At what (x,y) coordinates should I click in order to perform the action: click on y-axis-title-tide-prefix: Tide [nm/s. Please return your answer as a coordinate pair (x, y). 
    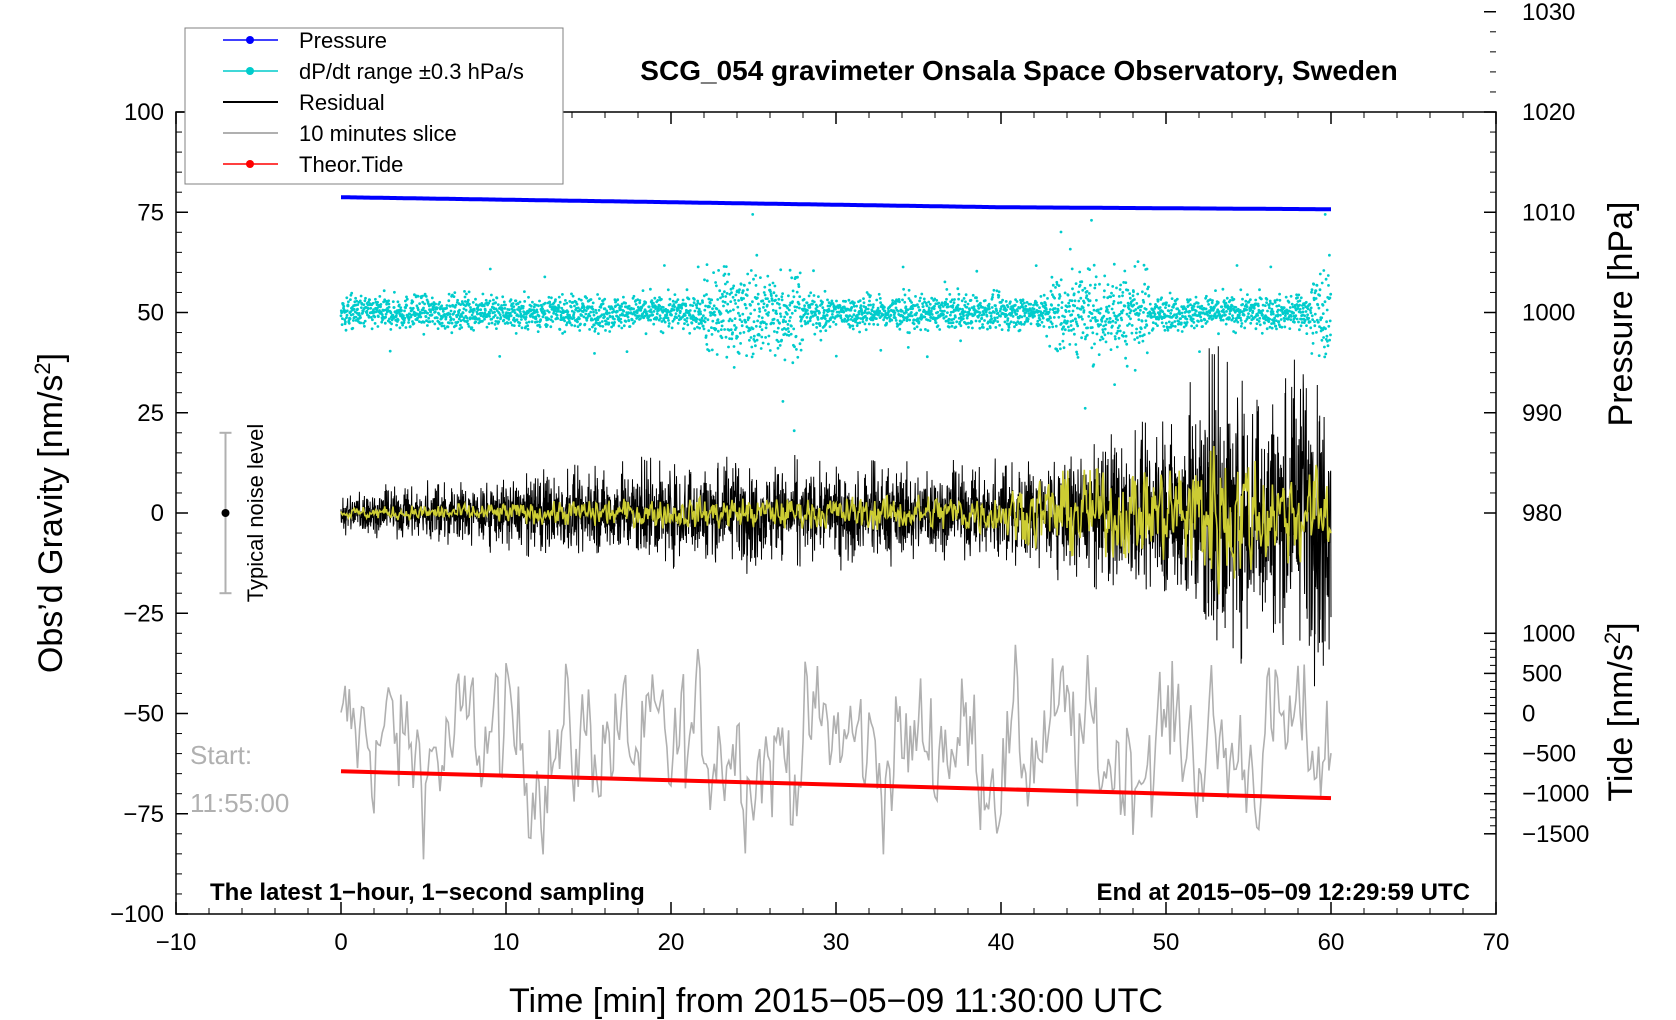
    Looking at the image, I should click on (1621, 722).